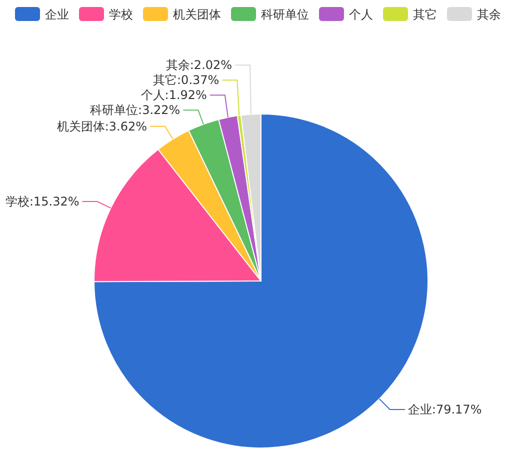 The image size is (521, 451). I want to click on legend-label: 其余, so click(489, 15).